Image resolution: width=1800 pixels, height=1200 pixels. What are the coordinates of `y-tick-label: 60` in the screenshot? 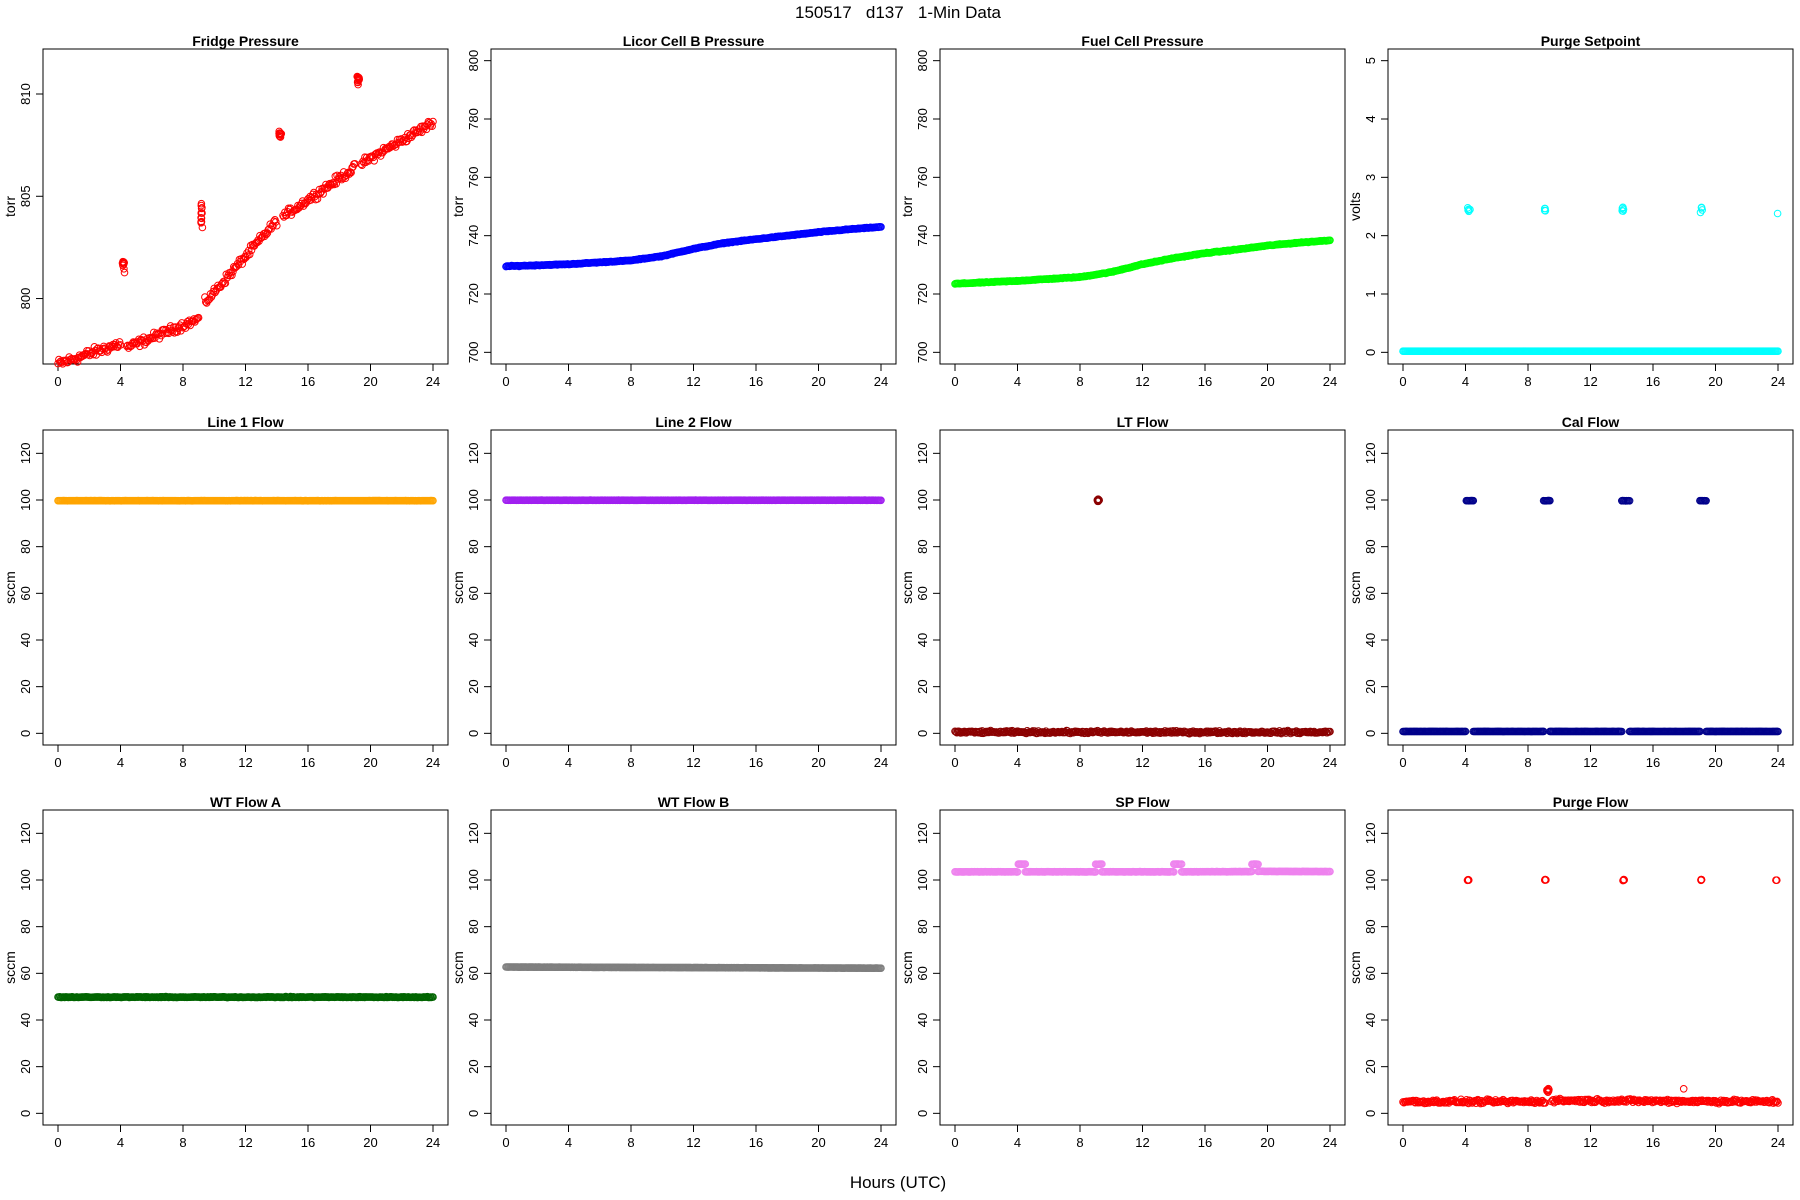 It's located at (922, 973).